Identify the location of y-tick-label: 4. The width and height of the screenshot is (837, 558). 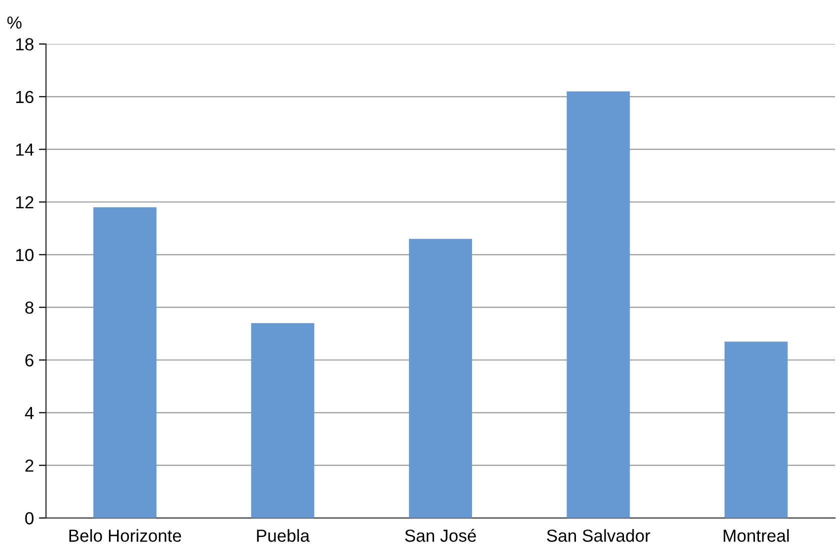
(29, 413).